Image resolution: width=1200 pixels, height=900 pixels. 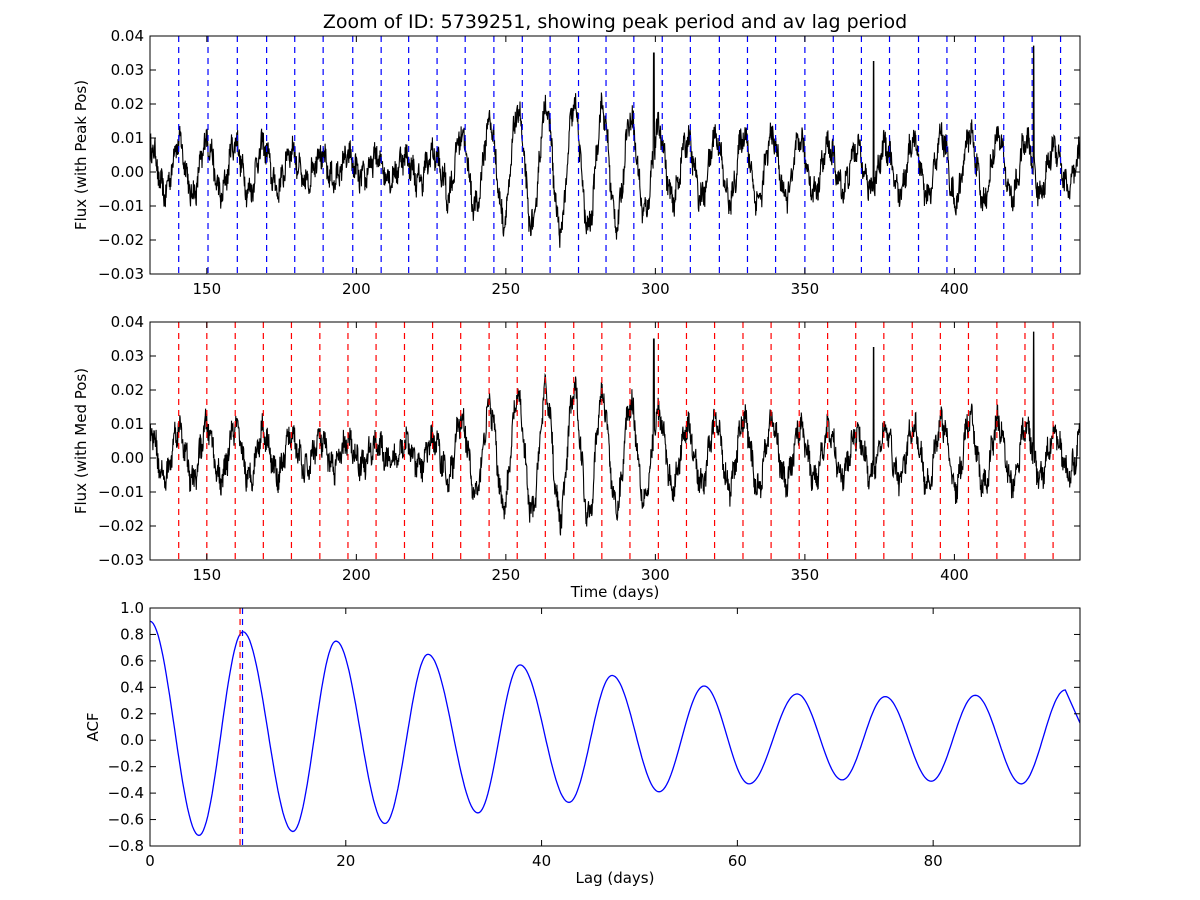 I want to click on y-tick-label: 0.4, so click(x=132, y=687).